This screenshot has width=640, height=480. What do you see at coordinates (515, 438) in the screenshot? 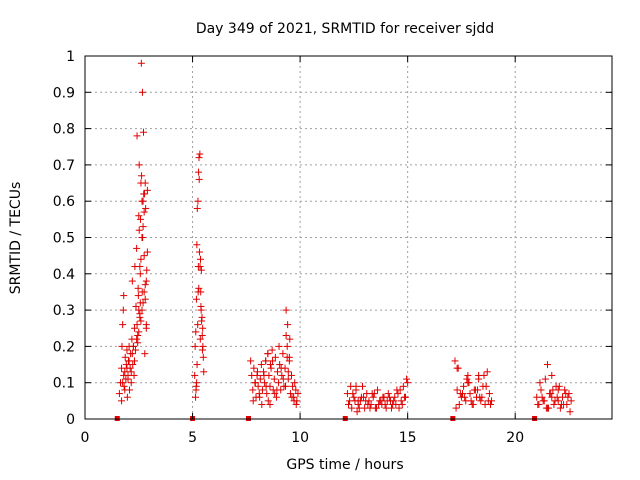
I see `x-tick-label: 20` at bounding box center [515, 438].